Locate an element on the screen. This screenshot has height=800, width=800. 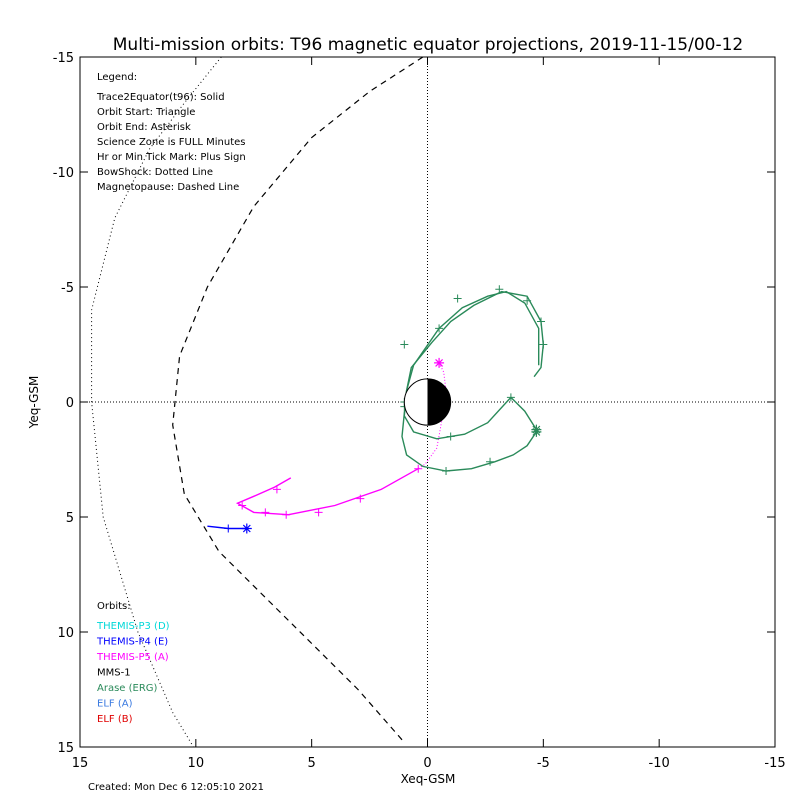
x-tick-label-6: -15 is located at coordinates (774, 763).